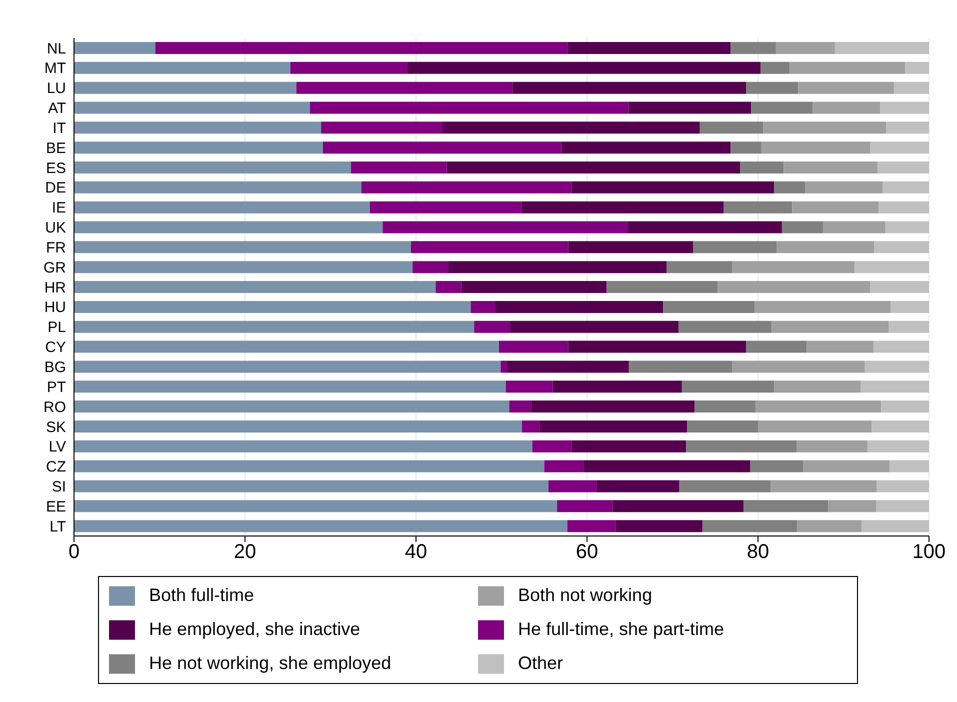 This screenshot has width=957, height=702. I want to click on y-tick-label: ES, so click(56, 168).